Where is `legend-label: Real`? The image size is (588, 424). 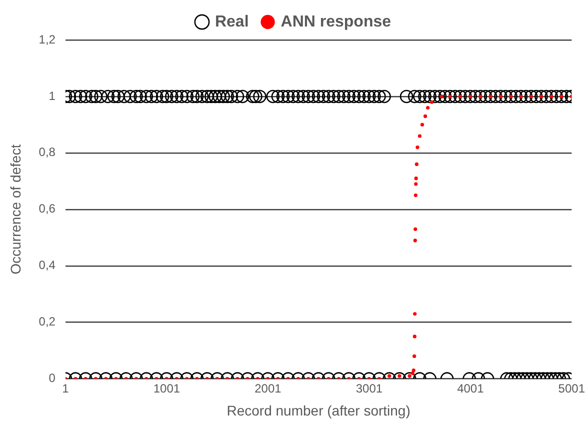
legend-label: Real is located at coordinates (231, 21).